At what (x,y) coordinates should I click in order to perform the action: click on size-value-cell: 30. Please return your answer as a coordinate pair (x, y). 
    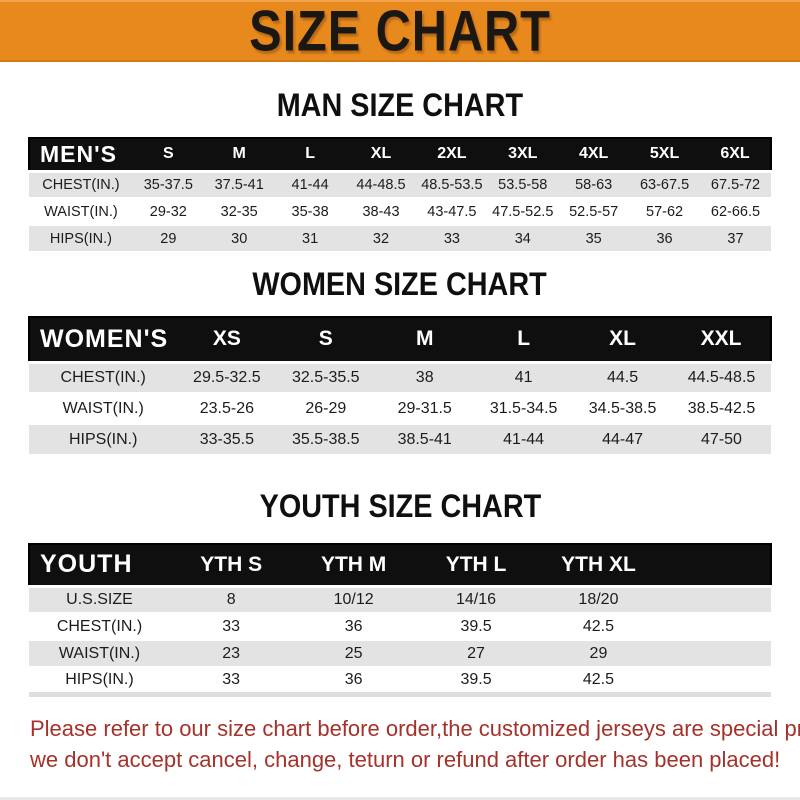
    Looking at the image, I should click on (239, 238).